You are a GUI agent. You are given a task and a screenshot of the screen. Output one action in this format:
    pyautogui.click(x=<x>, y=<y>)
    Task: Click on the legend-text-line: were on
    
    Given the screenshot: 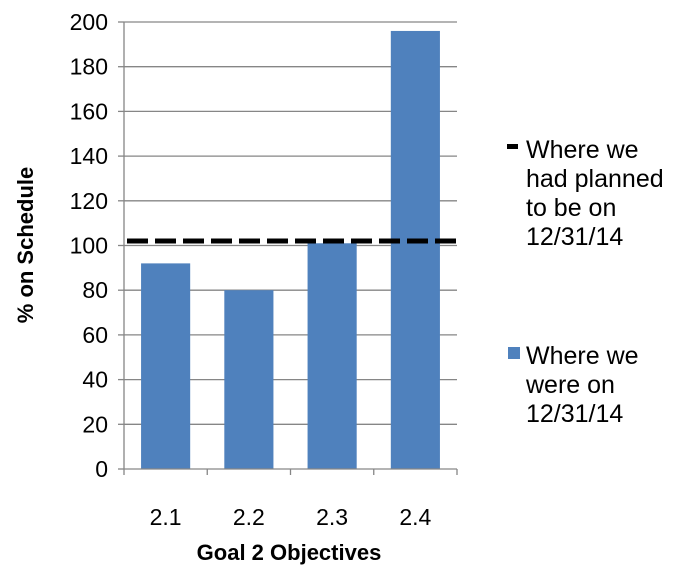 What is the action you would take?
    pyautogui.click(x=570, y=385)
    